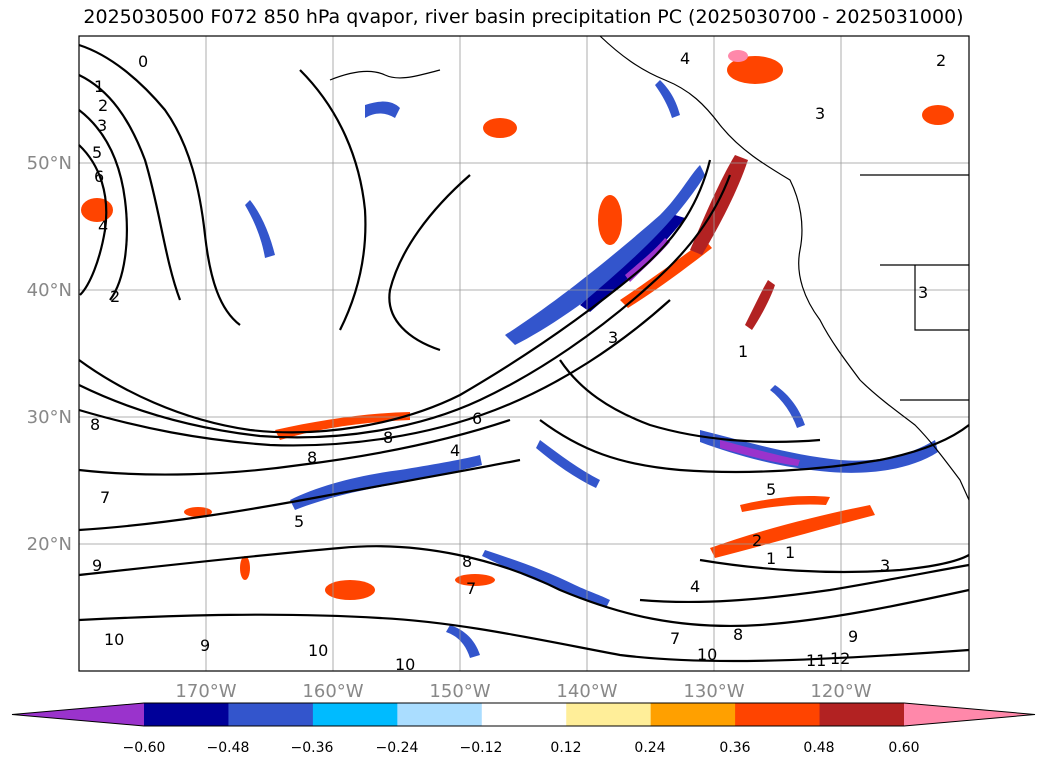  I want to click on colorbar-outline, so click(523, 714).